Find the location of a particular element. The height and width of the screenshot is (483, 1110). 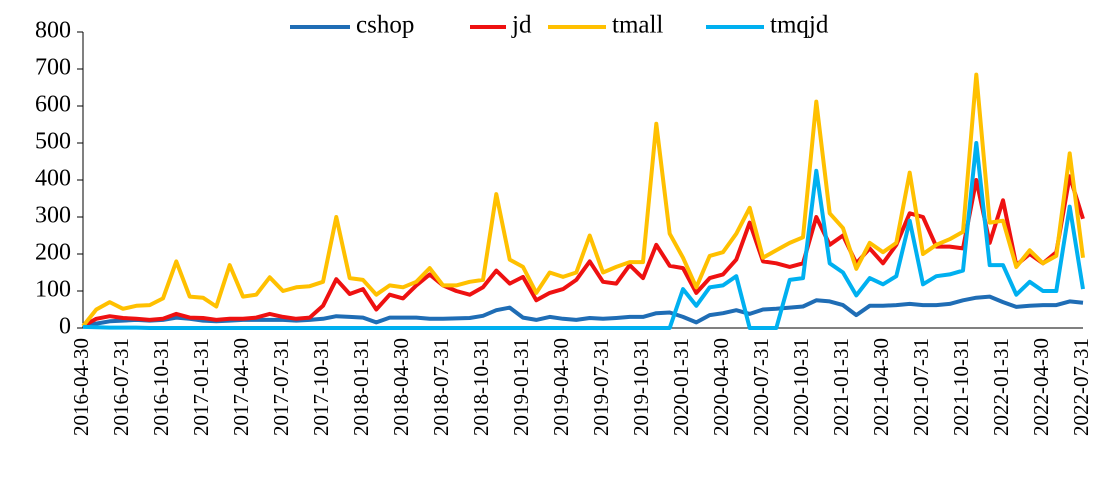

x-tick-label: 2017-04-30 is located at coordinates (241, 387).